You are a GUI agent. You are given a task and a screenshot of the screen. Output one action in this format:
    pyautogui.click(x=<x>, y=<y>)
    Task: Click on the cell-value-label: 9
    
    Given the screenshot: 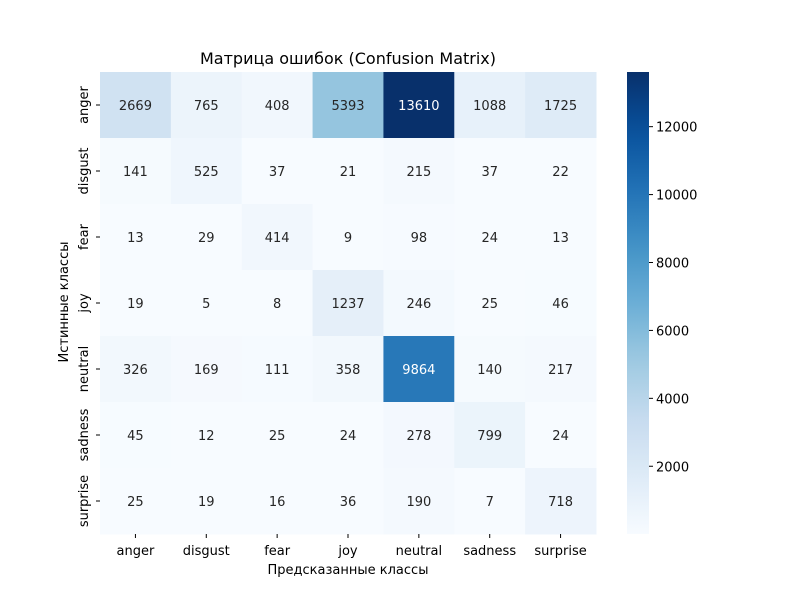 What is the action you would take?
    pyautogui.click(x=348, y=238)
    